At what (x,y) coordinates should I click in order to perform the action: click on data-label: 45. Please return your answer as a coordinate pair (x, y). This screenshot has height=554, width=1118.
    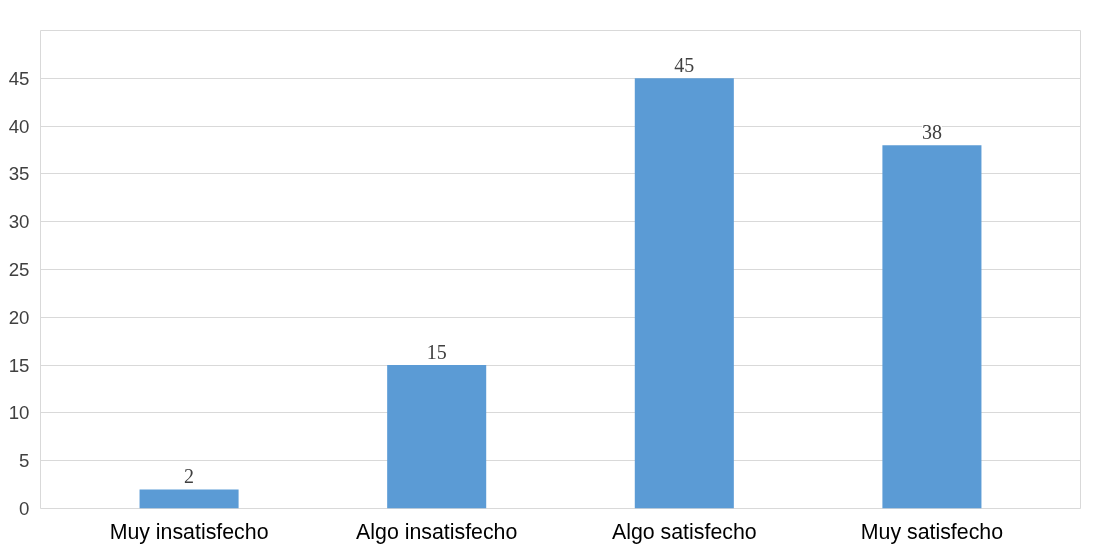
    Looking at the image, I should click on (684, 65).